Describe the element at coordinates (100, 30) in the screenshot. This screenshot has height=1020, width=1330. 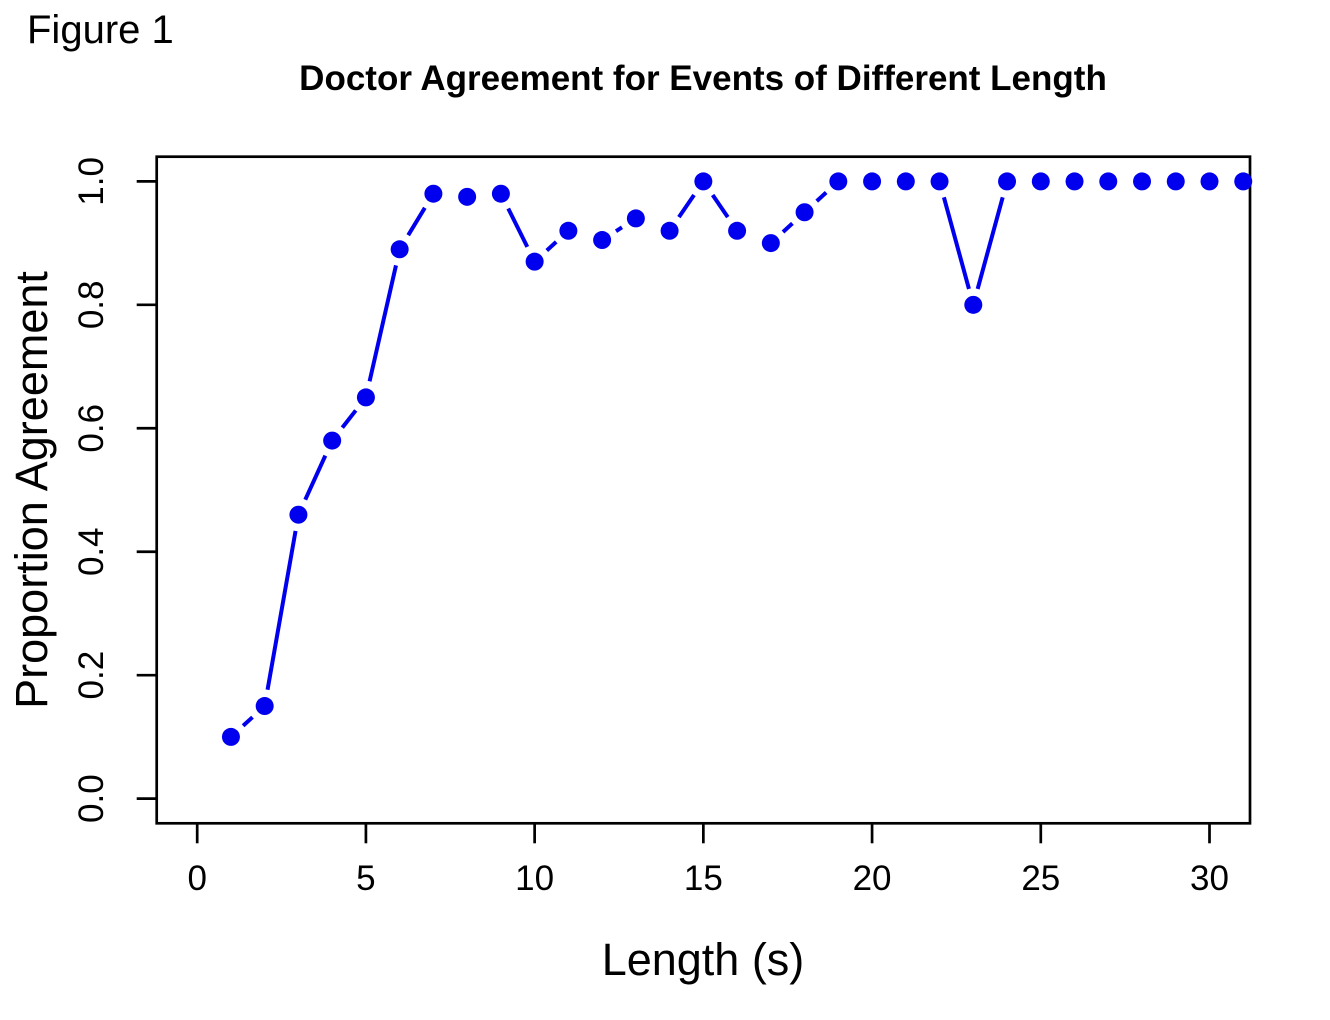
I see `figure-label: Figure 1` at that location.